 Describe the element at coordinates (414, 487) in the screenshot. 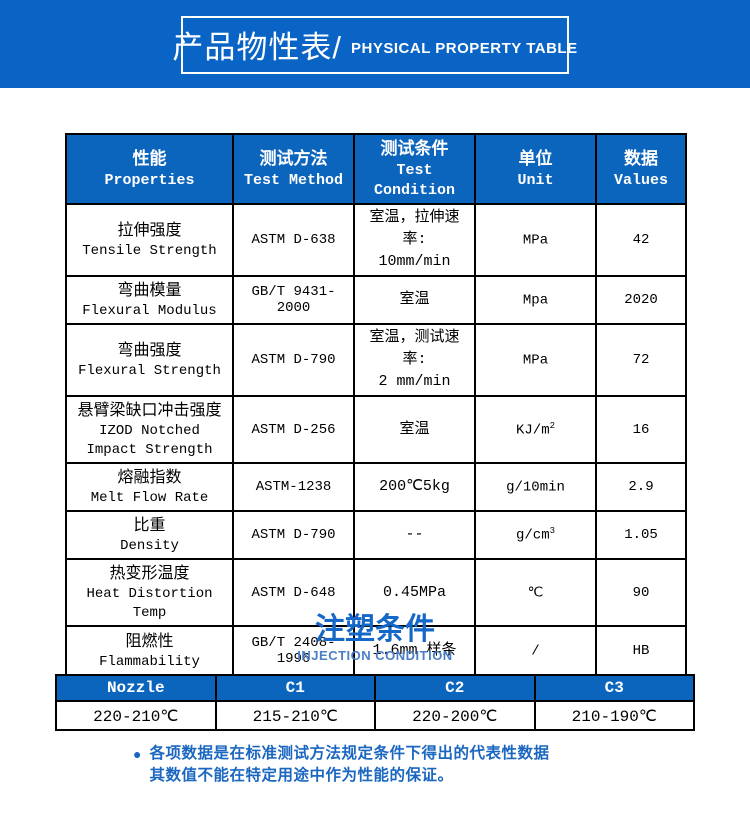

I see `test-condition-cell: 200℃5kg` at that location.